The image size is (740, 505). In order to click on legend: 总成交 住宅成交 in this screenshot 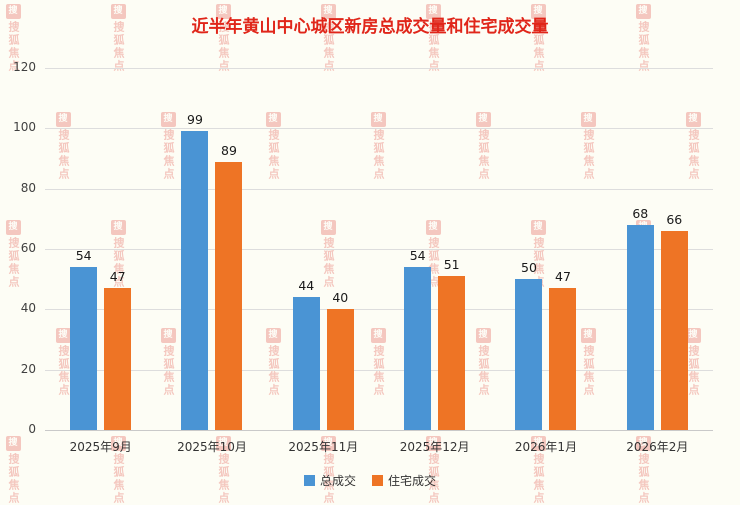, I will do `click(370, 480)`.